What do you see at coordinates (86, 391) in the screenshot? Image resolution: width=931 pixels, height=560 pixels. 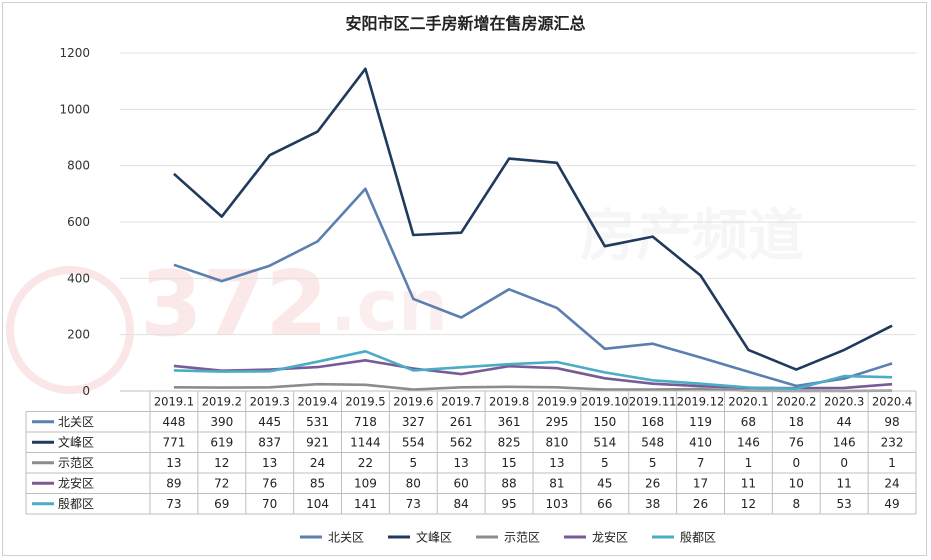 I see `y-tick-label: 0` at bounding box center [86, 391].